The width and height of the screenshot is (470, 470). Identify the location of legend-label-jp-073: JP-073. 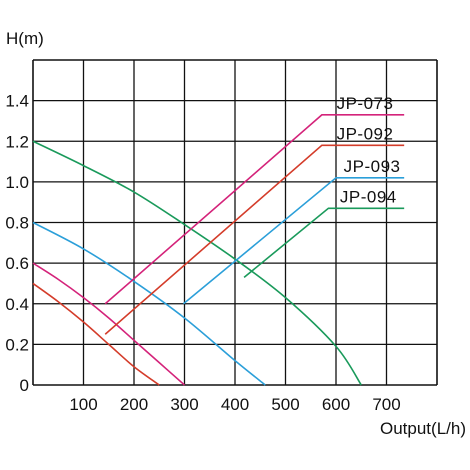
(365, 103).